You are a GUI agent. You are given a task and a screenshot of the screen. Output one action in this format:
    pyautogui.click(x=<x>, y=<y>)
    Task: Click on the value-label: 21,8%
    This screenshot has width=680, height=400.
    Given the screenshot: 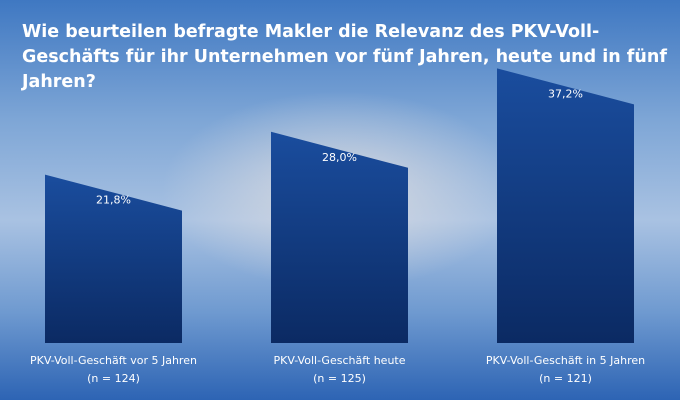 What is the action you would take?
    pyautogui.click(x=113, y=200)
    